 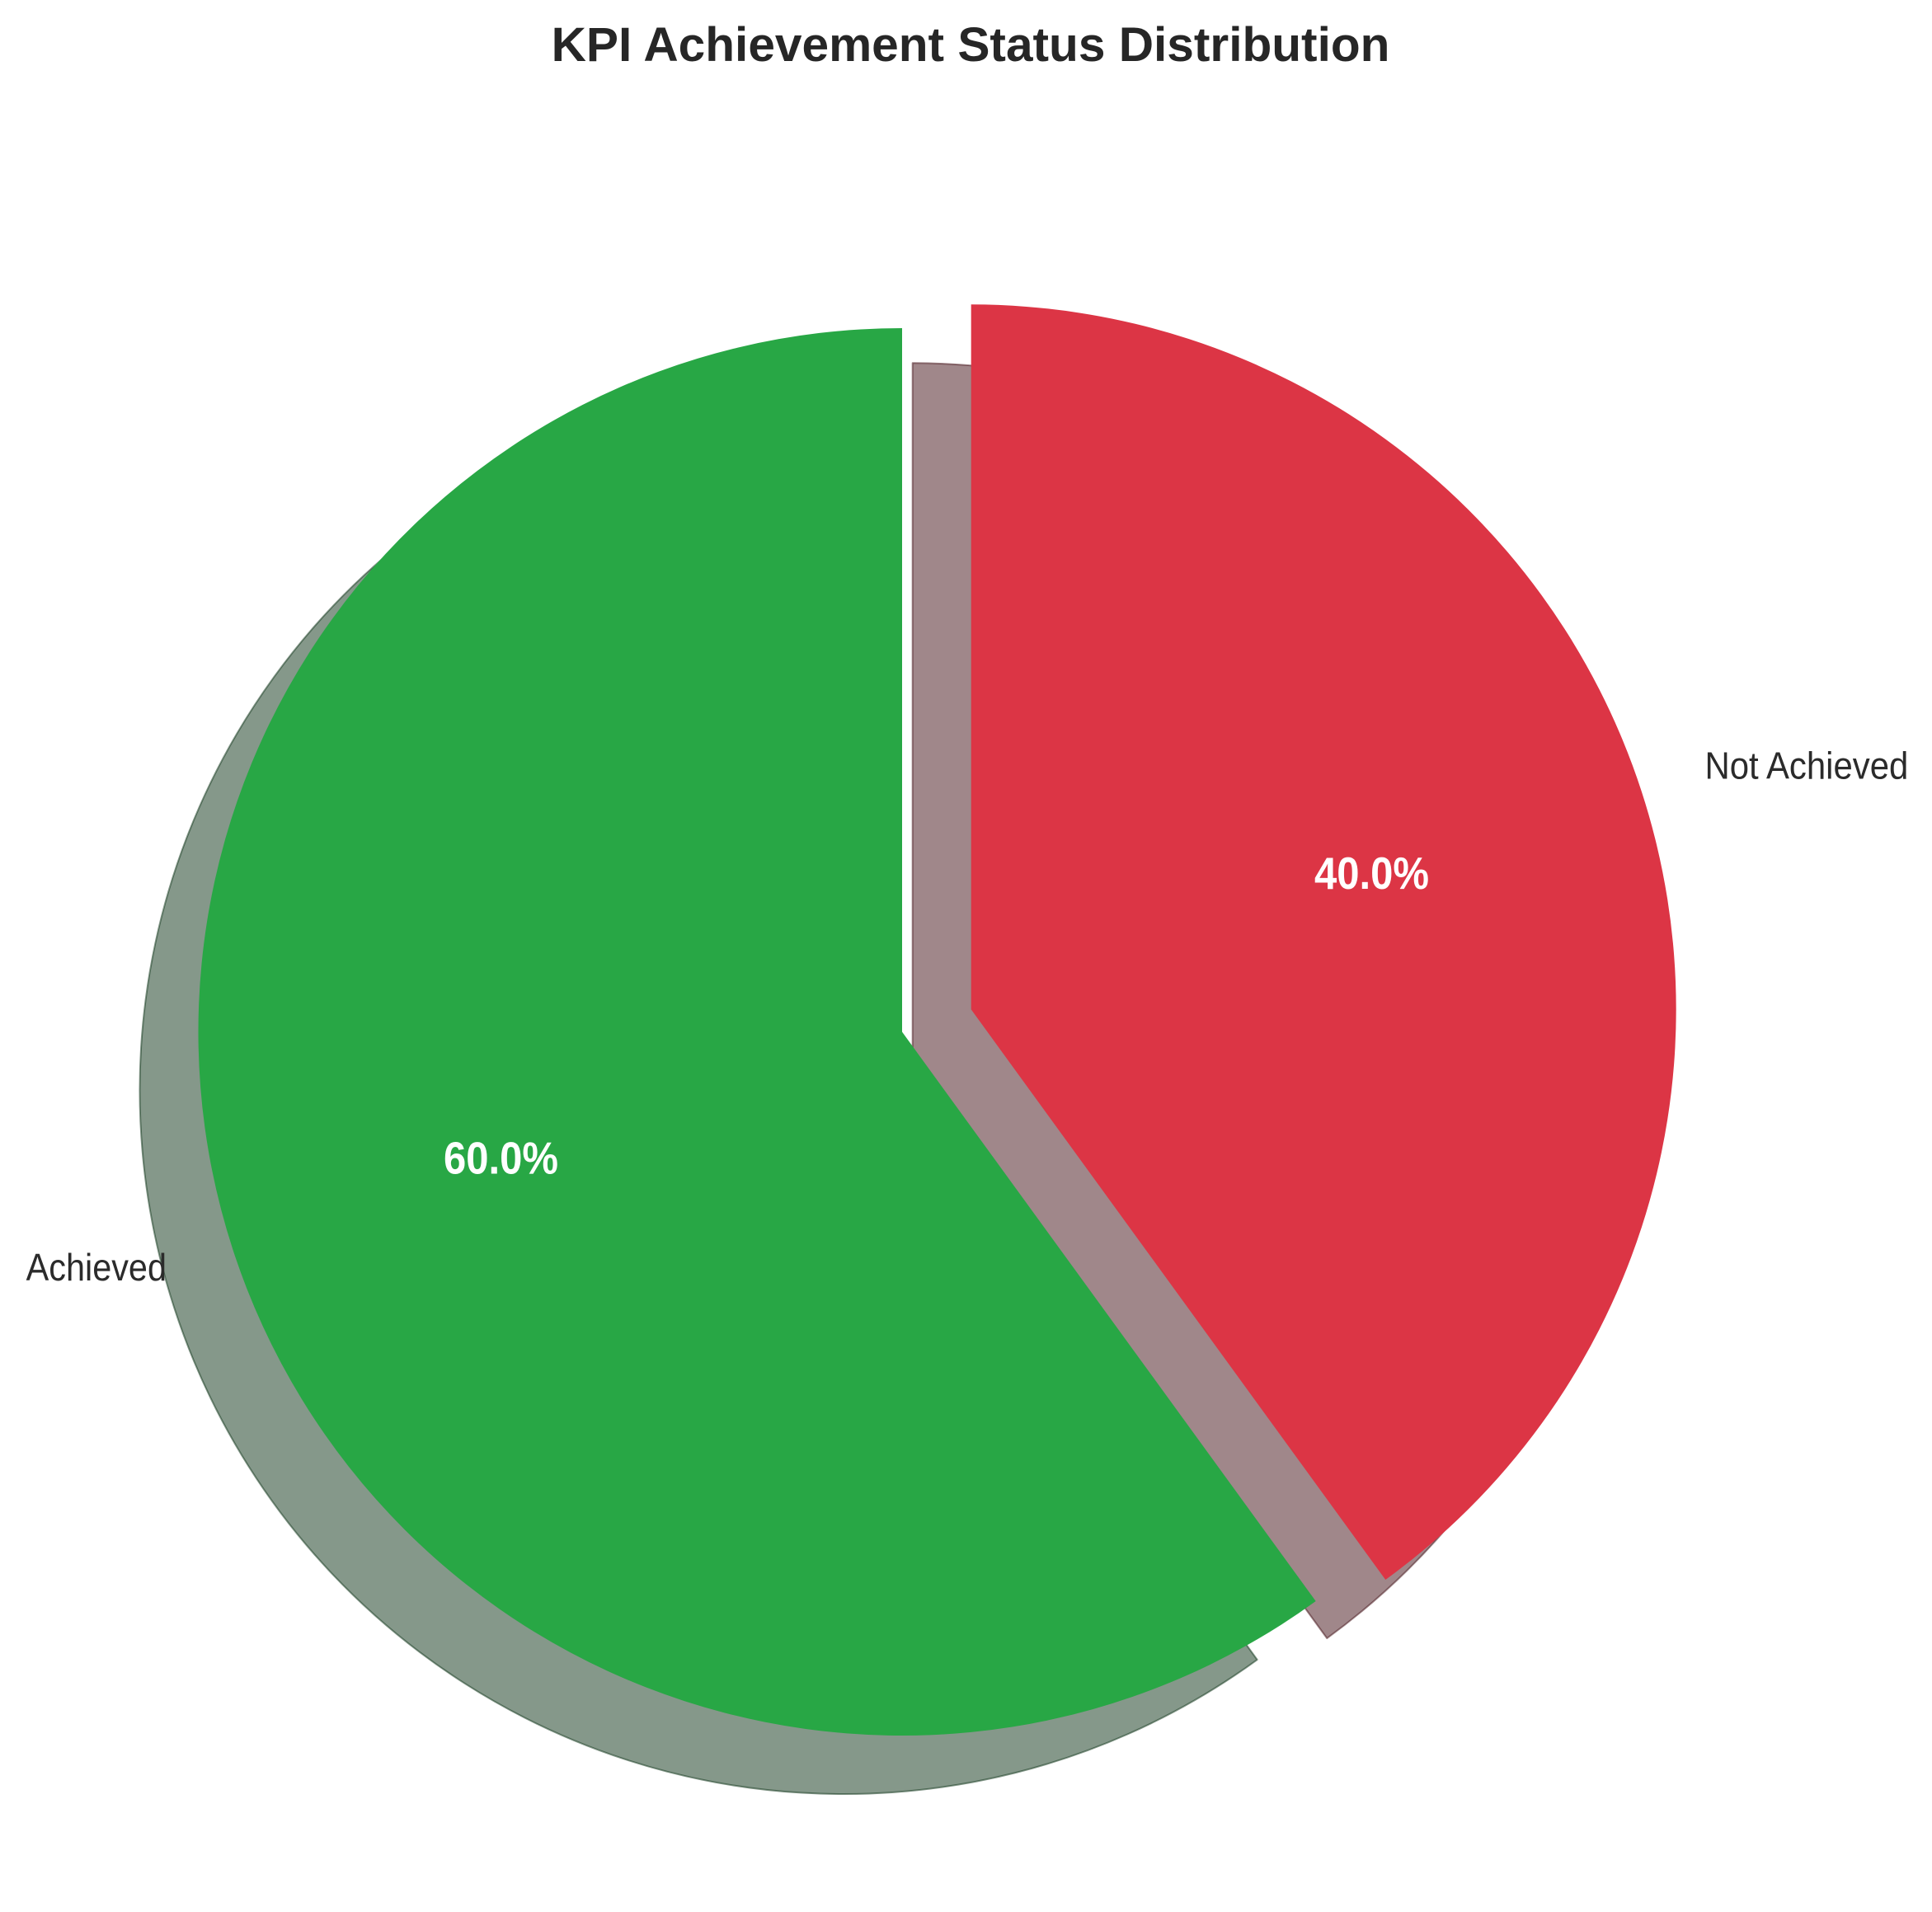 I want to click on svg-text: Achieved, so click(x=96, y=1267).